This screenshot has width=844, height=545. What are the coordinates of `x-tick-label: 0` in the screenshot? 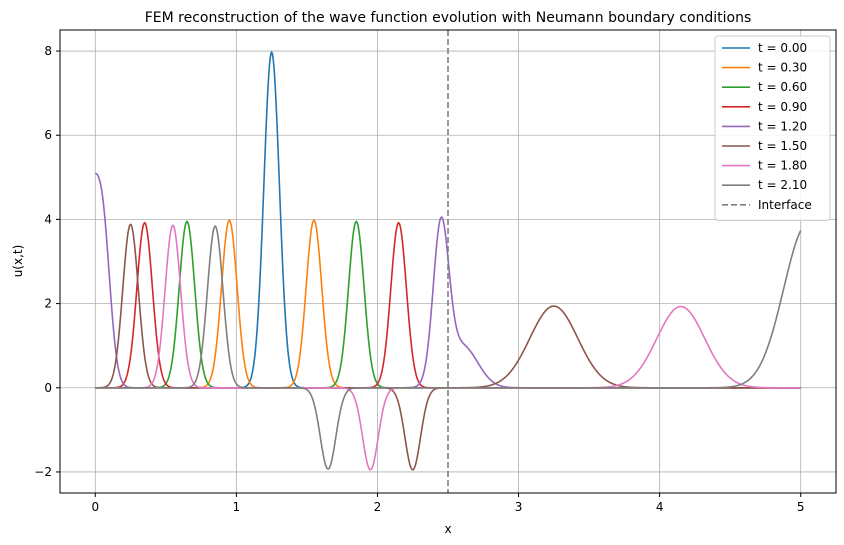 It's located at (95, 507).